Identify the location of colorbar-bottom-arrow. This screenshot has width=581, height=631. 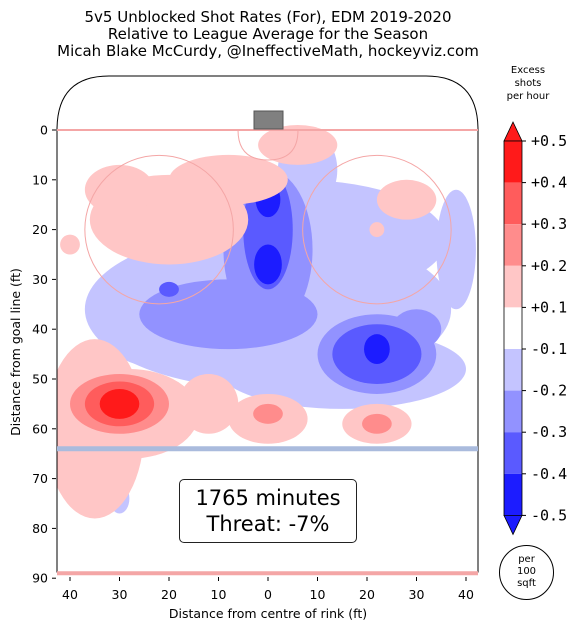
(513, 525).